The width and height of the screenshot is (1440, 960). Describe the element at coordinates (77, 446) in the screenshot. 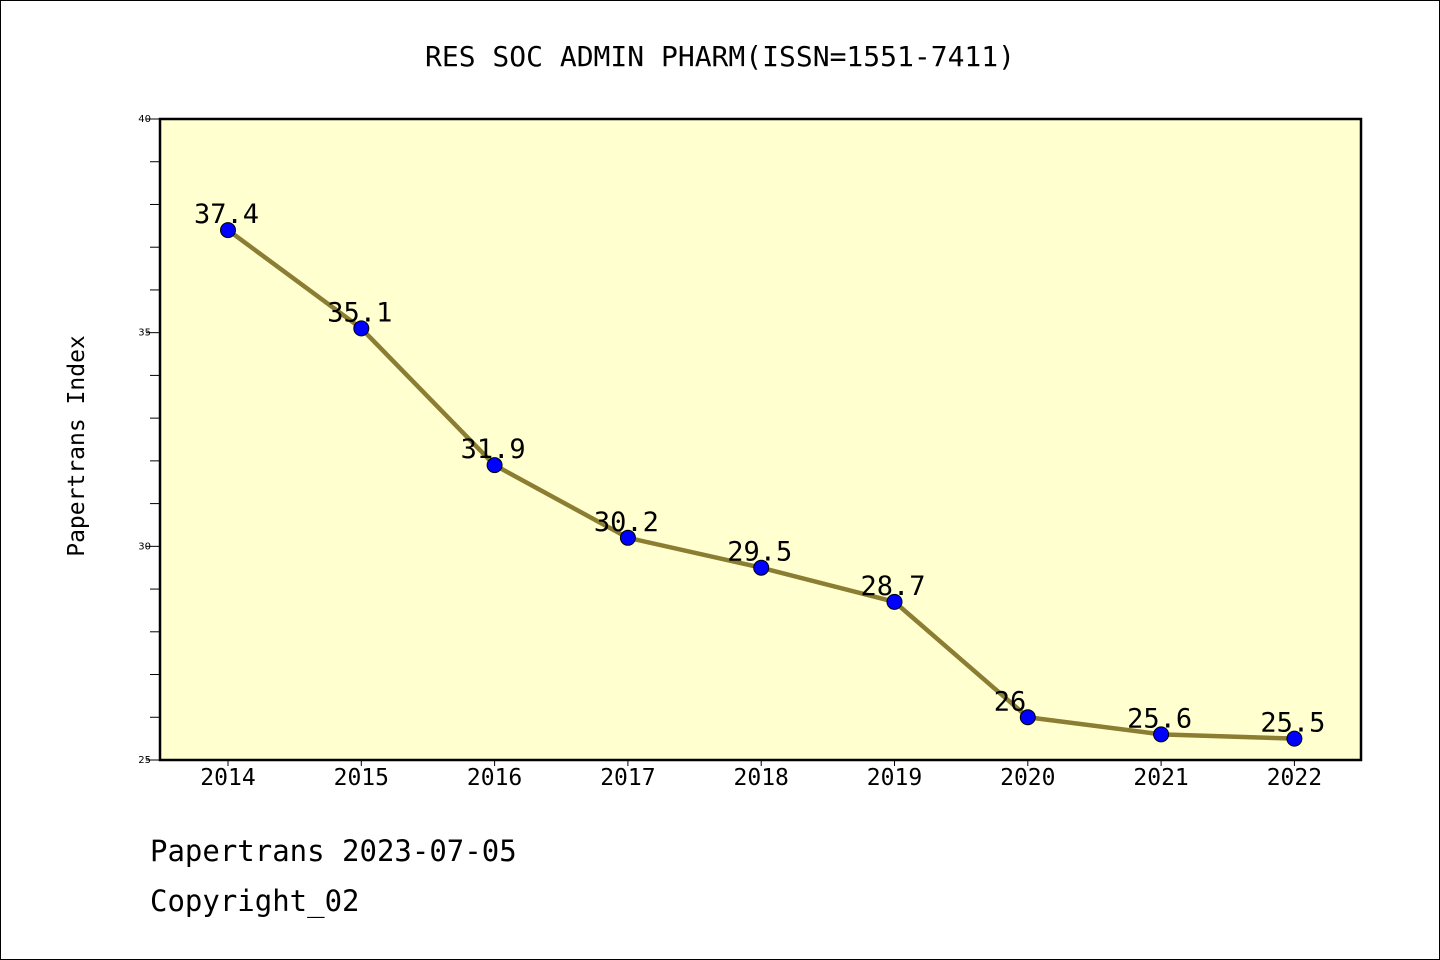

I see `y-axis-label: Papertrans Index` at that location.